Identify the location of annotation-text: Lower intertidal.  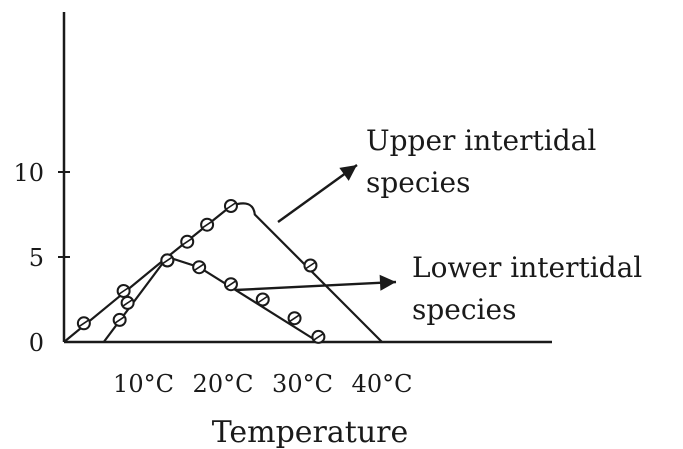
(527, 267).